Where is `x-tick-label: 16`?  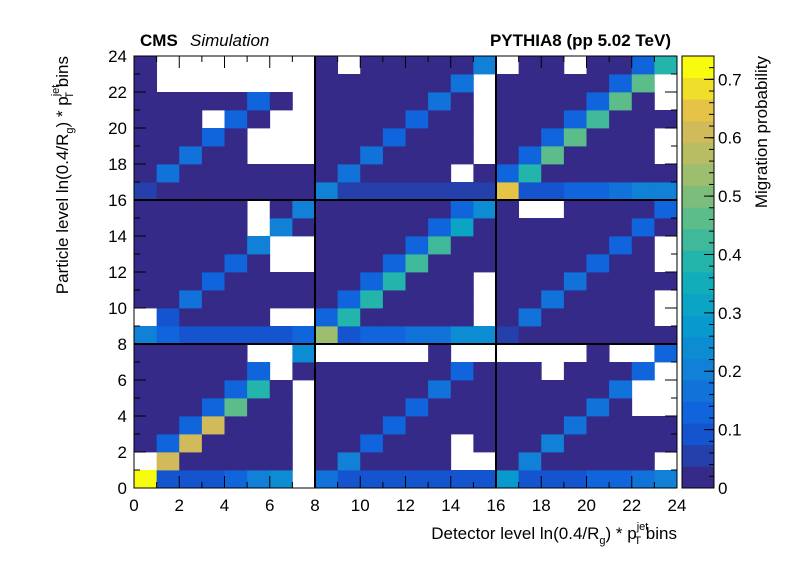
x-tick-label: 16 is located at coordinates (496, 505).